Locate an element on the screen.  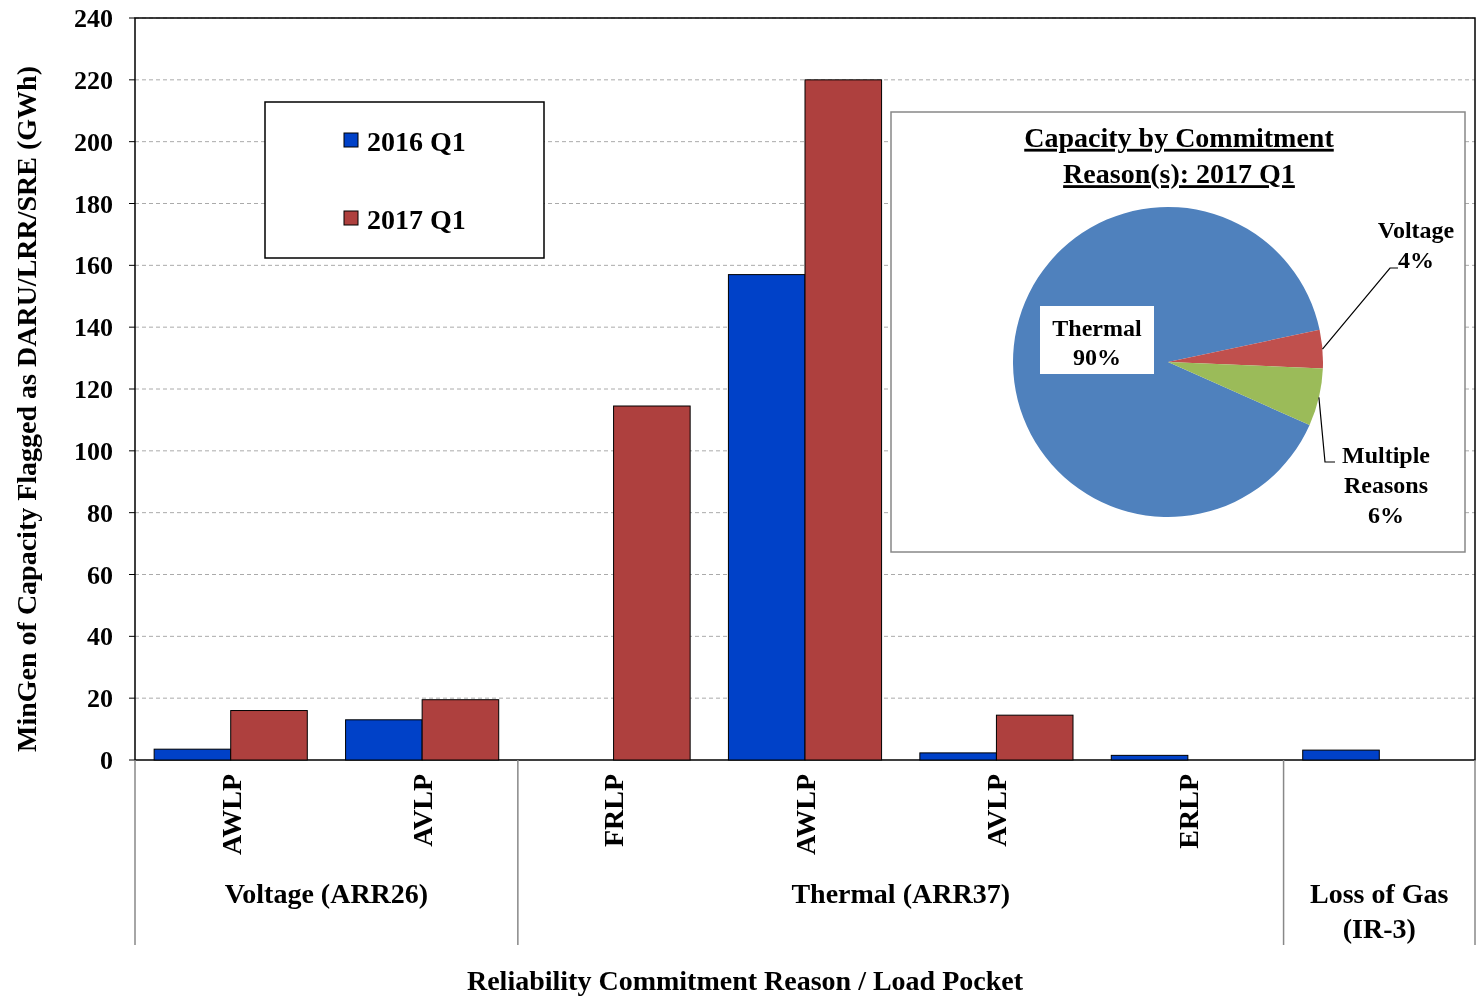
data-label: 4% is located at coordinates (1416, 260).